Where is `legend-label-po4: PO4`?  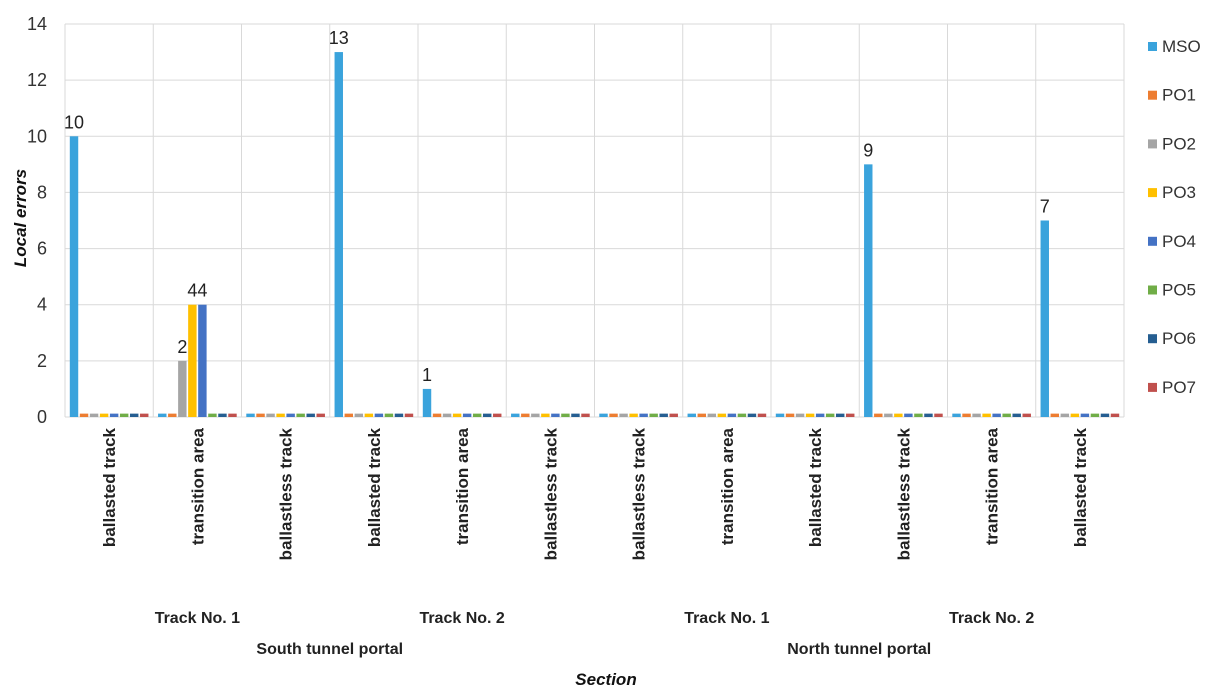 legend-label-po4: PO4 is located at coordinates (1179, 241).